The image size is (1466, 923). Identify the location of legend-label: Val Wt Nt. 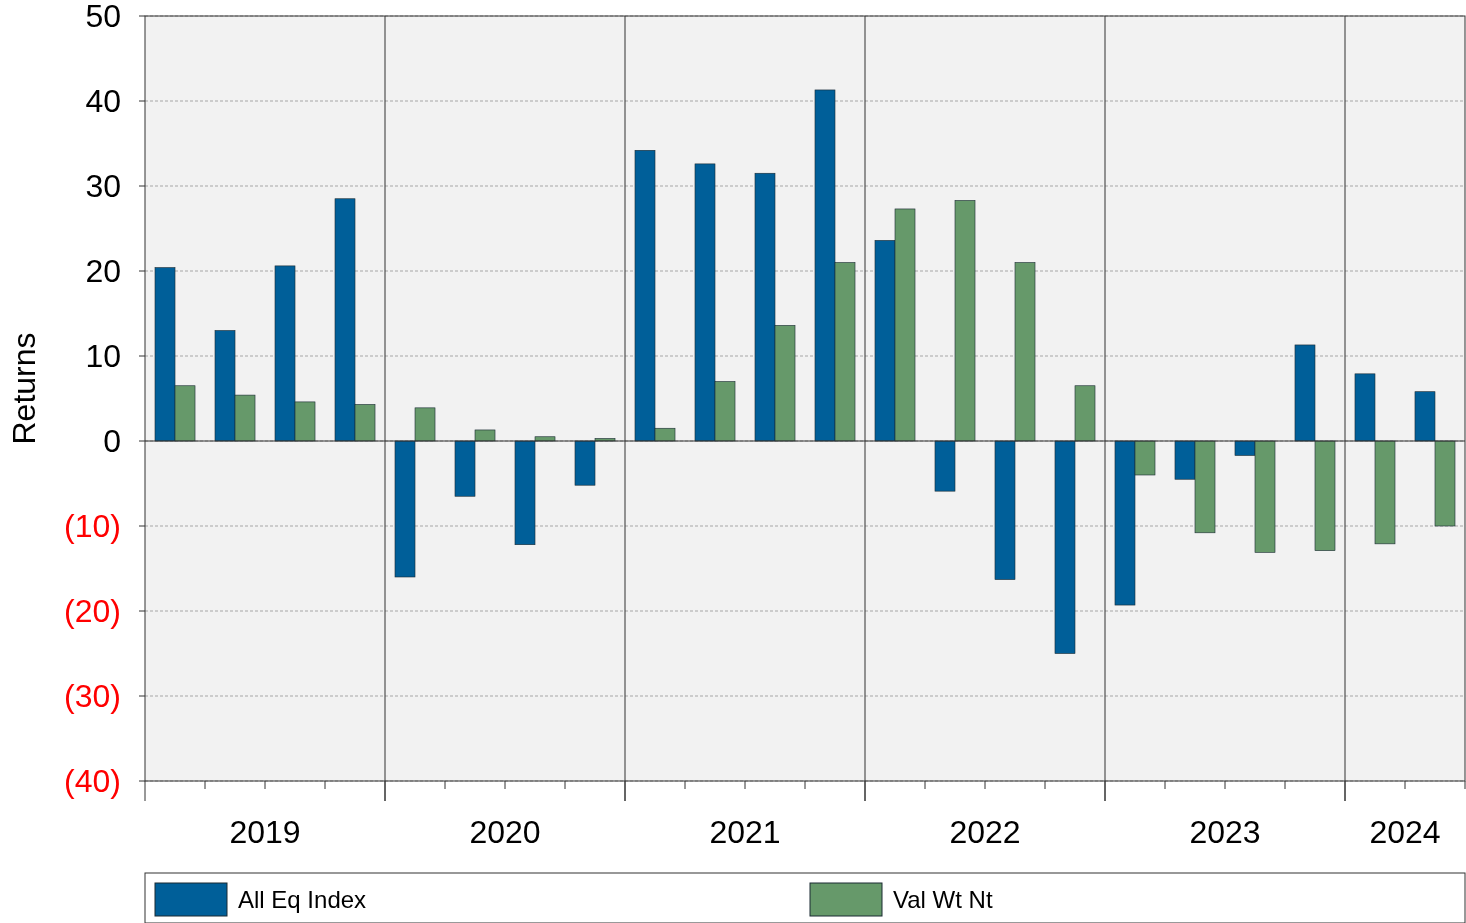
(943, 900).